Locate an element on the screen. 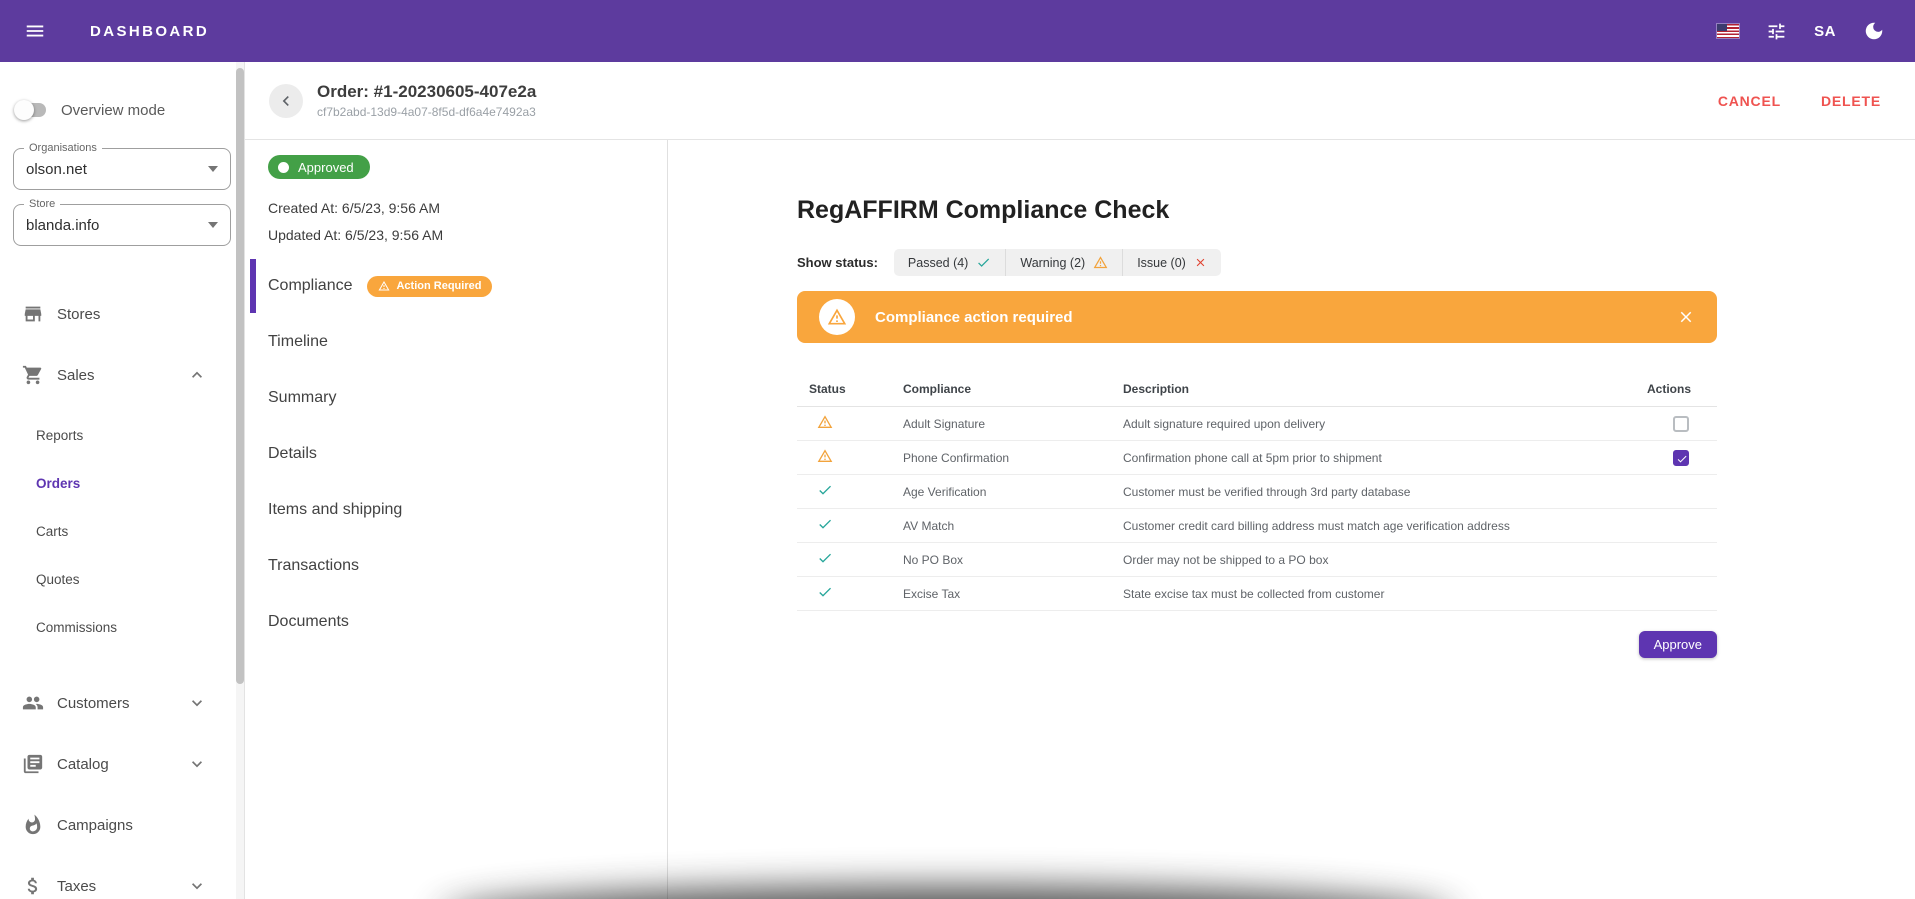  sidebar-item-label: Sales is located at coordinates (76, 375).